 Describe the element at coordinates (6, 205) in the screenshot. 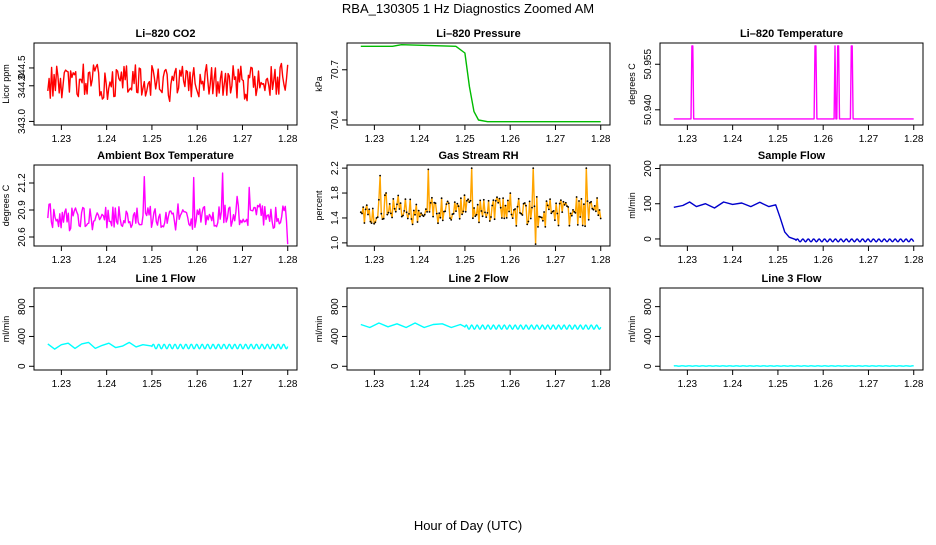

I see `y-axis-label: degrees C` at that location.